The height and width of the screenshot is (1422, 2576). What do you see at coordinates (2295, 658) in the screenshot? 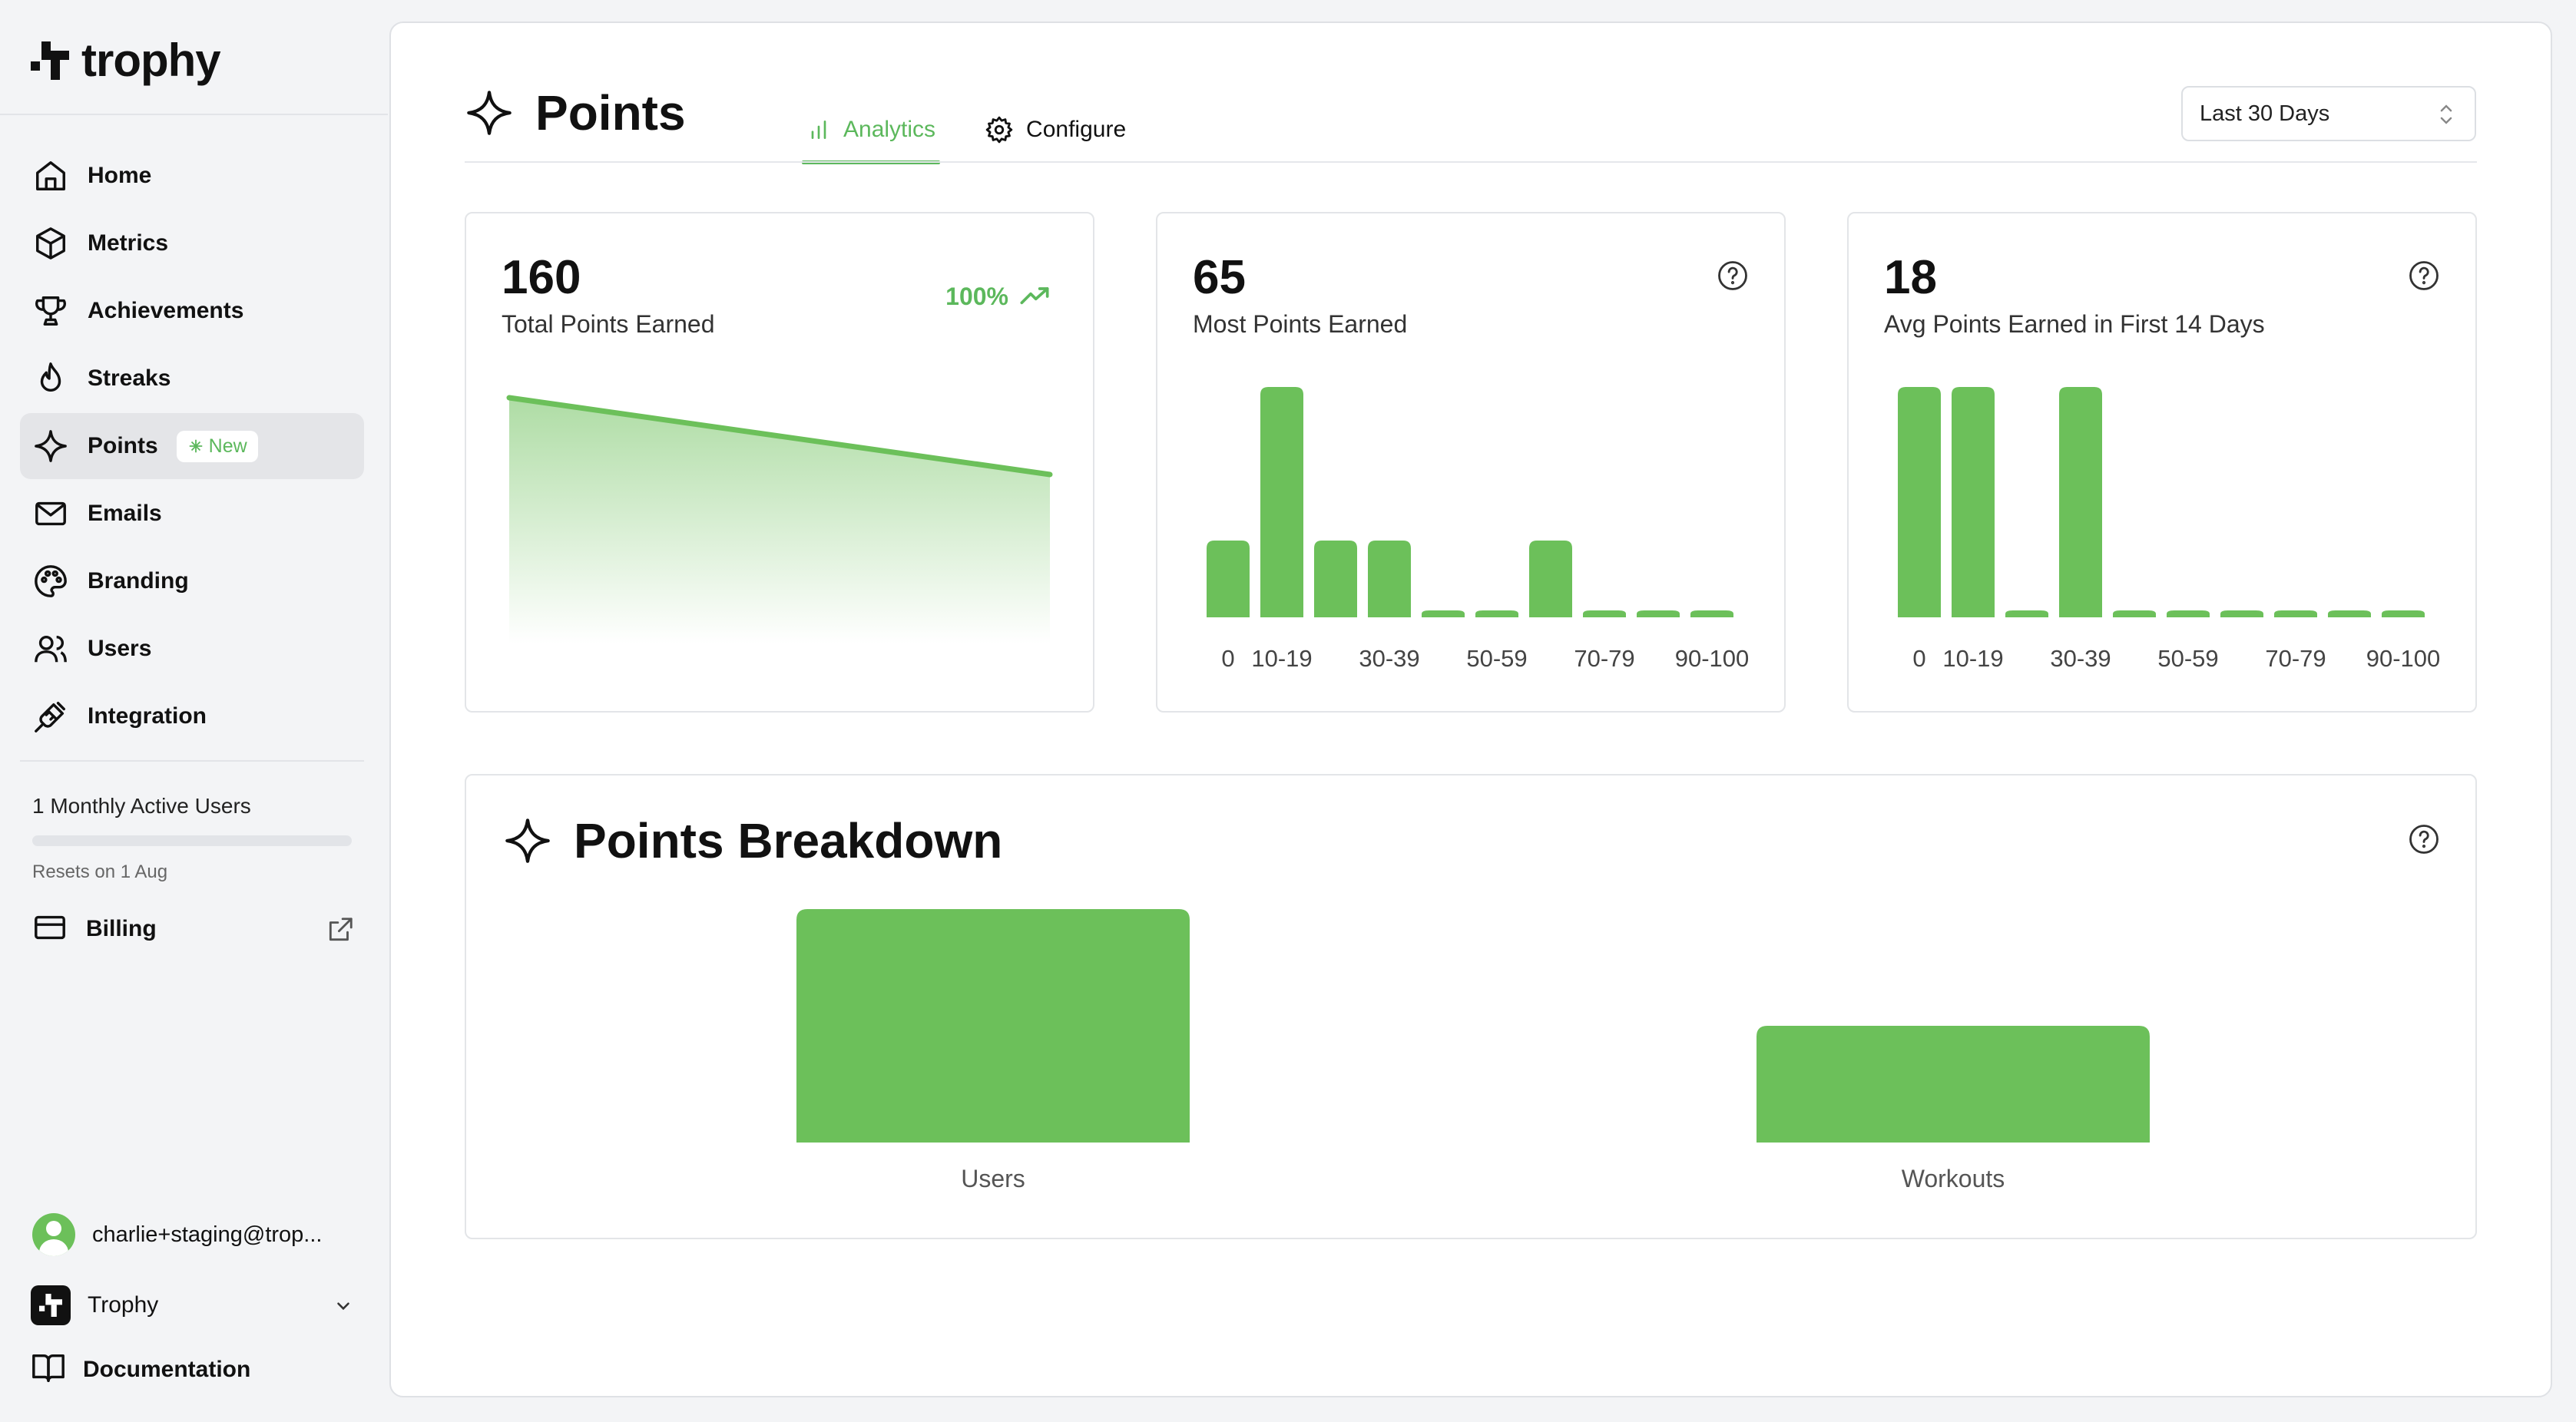
I see `x-tick-label: 70-79` at bounding box center [2295, 658].